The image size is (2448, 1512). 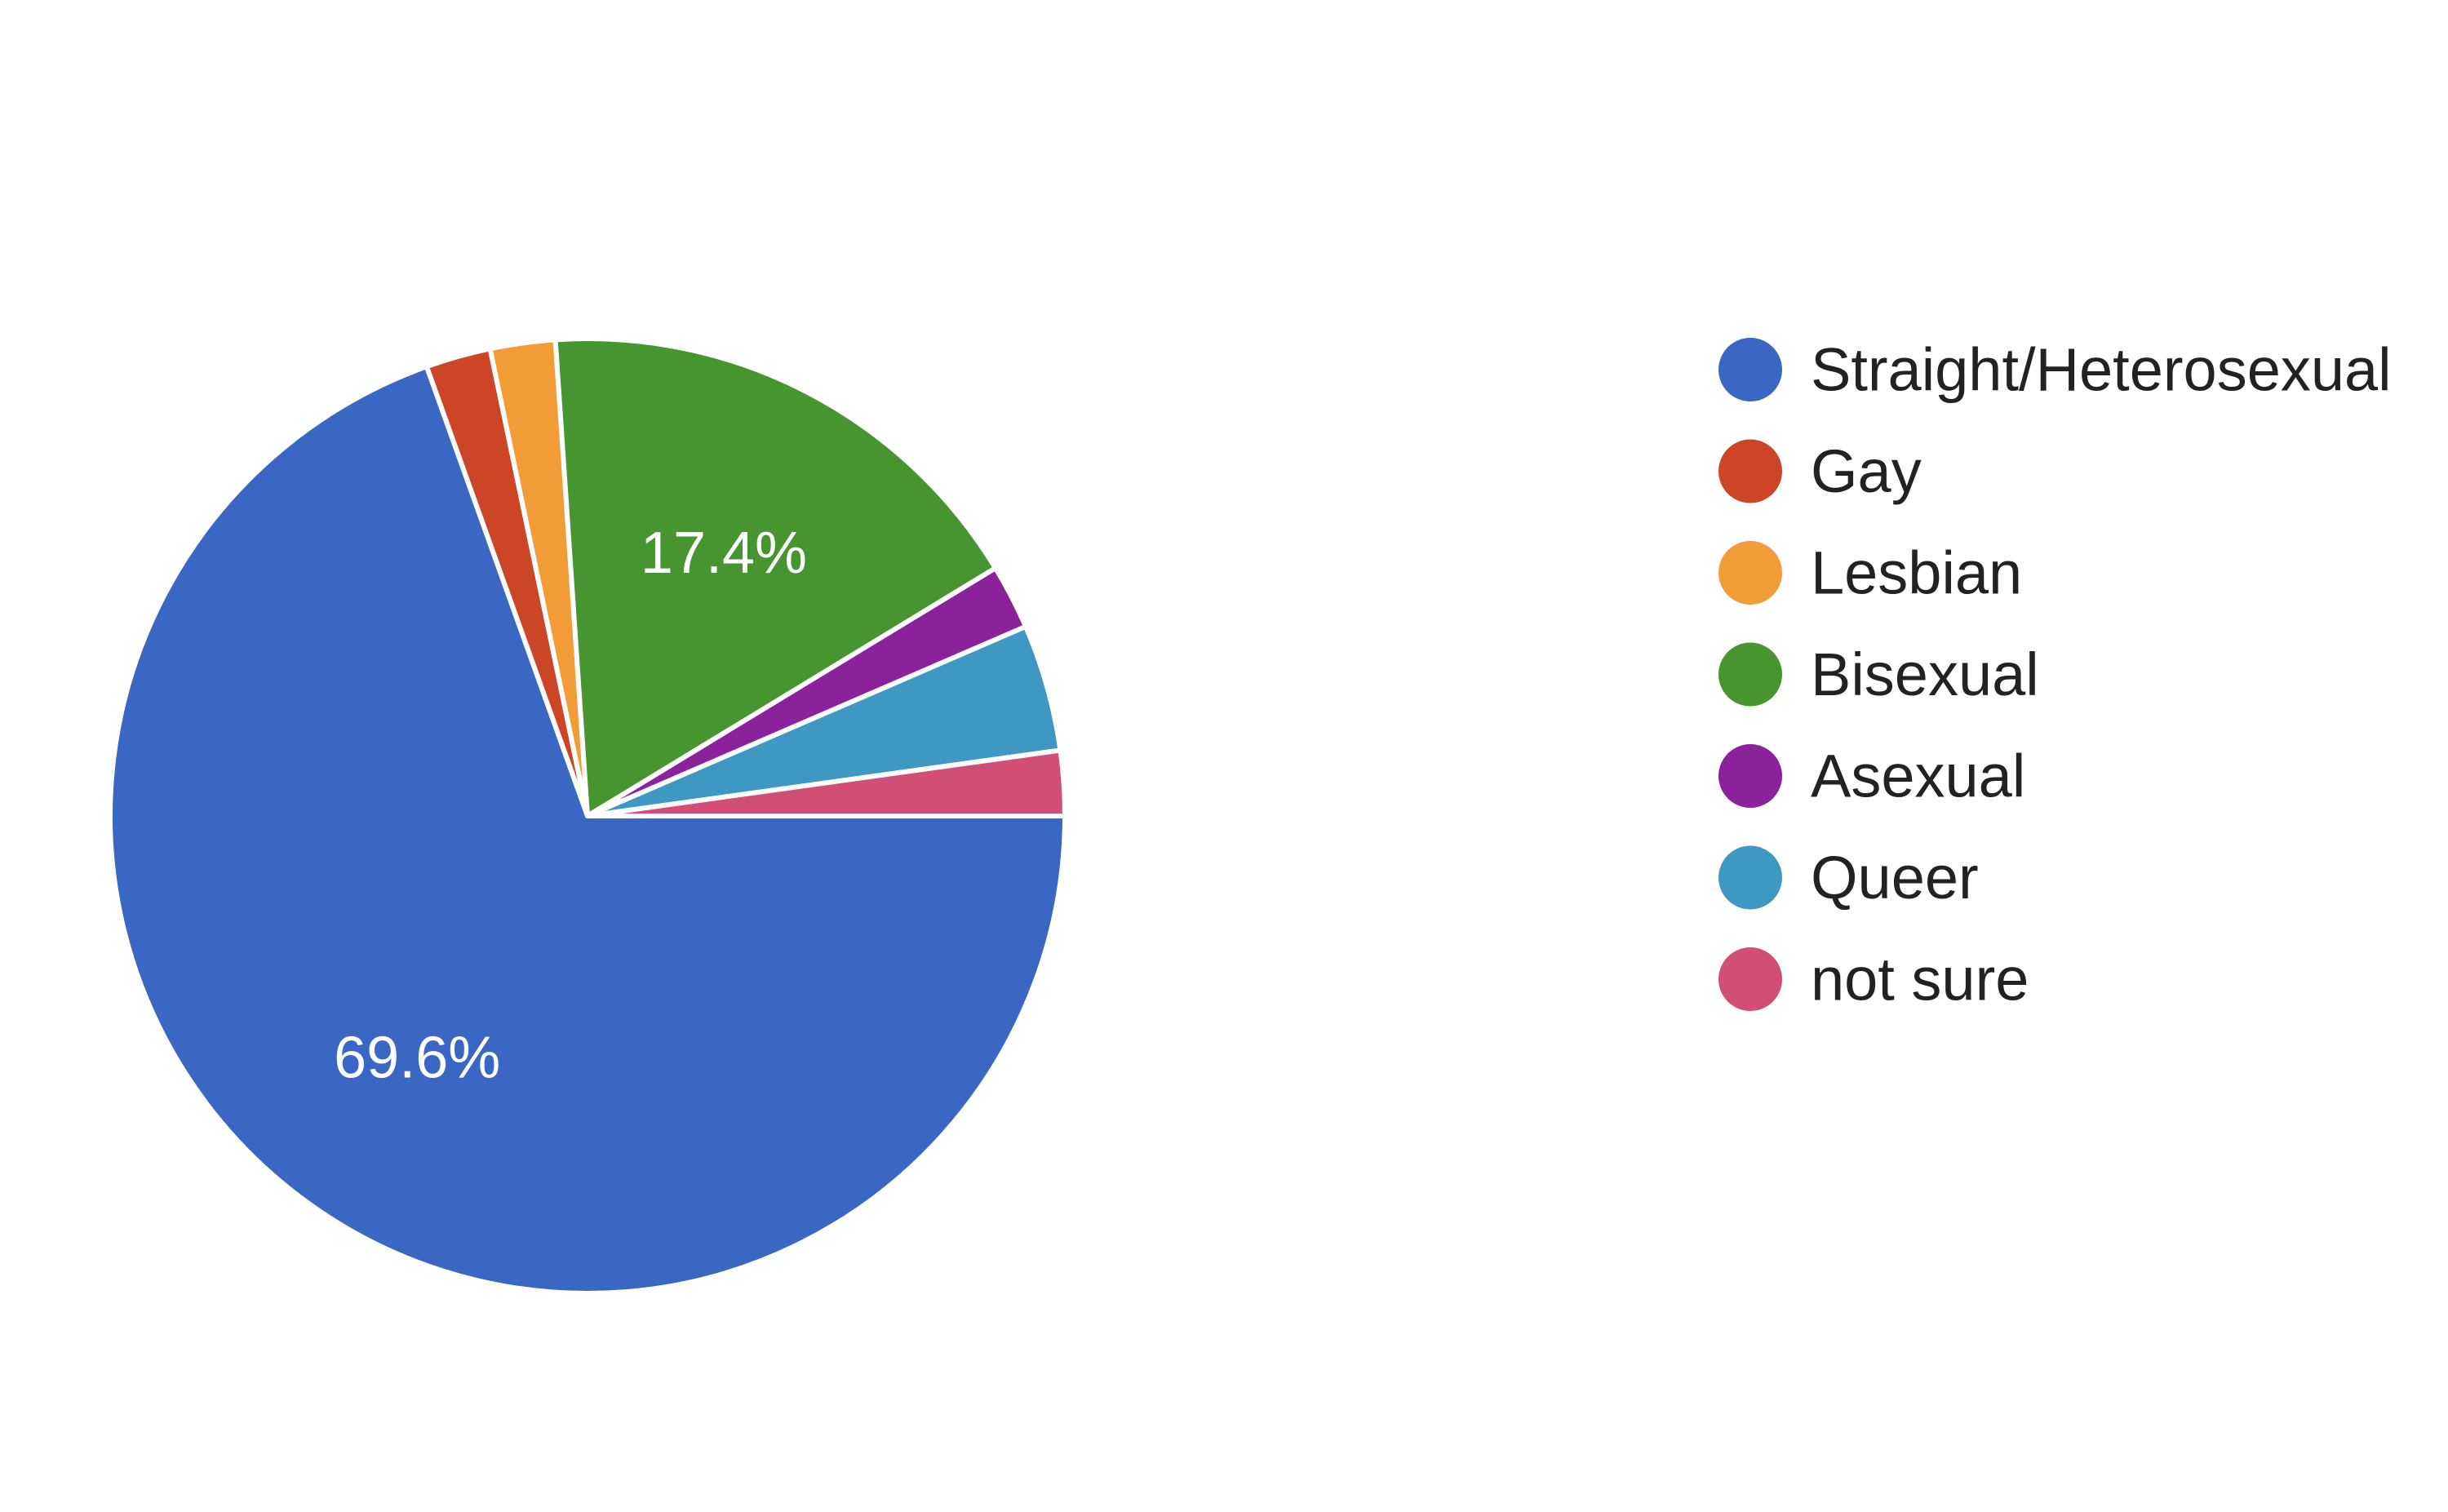 What do you see at coordinates (1750, 573) in the screenshot?
I see `legend-marker-lesbian` at bounding box center [1750, 573].